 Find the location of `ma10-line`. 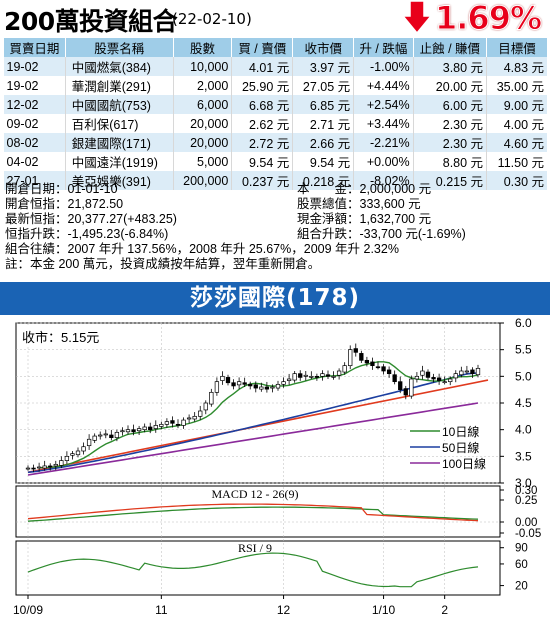

ma10-line is located at coordinates (259, 415).